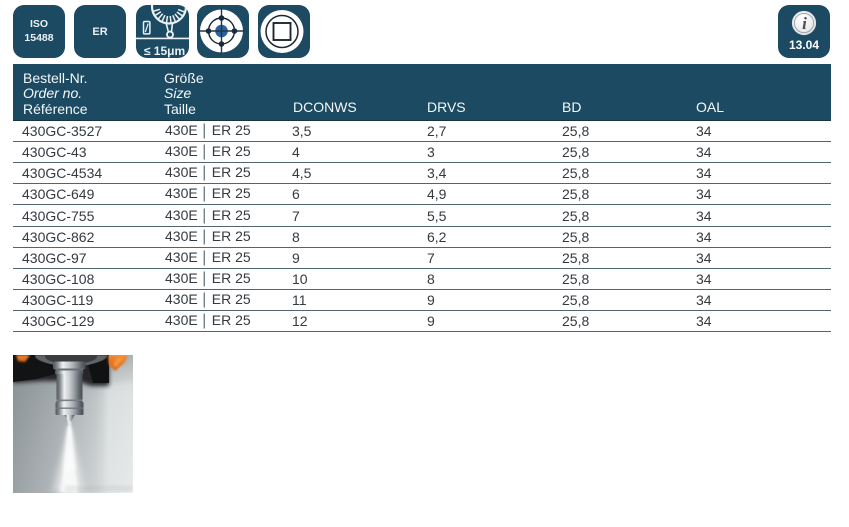  What do you see at coordinates (804, 23) in the screenshot?
I see `svg-text: i` at bounding box center [804, 23].